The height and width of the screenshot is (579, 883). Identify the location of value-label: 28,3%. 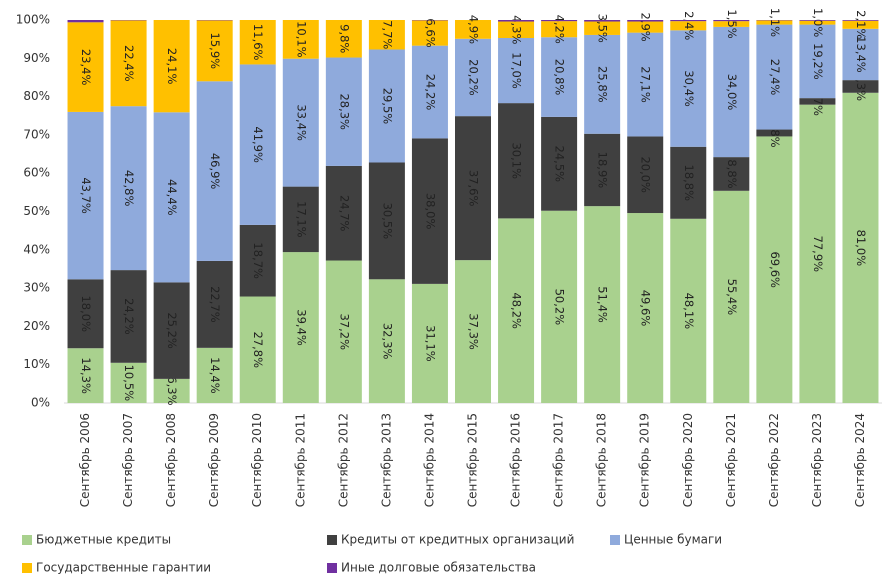
(344, 111).